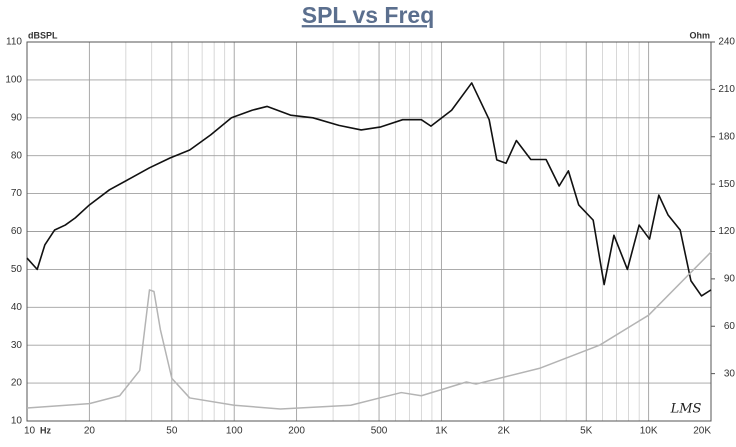 The height and width of the screenshot is (447, 736). What do you see at coordinates (13, 80) in the screenshot?
I see `y-tick-label: 100` at bounding box center [13, 80].